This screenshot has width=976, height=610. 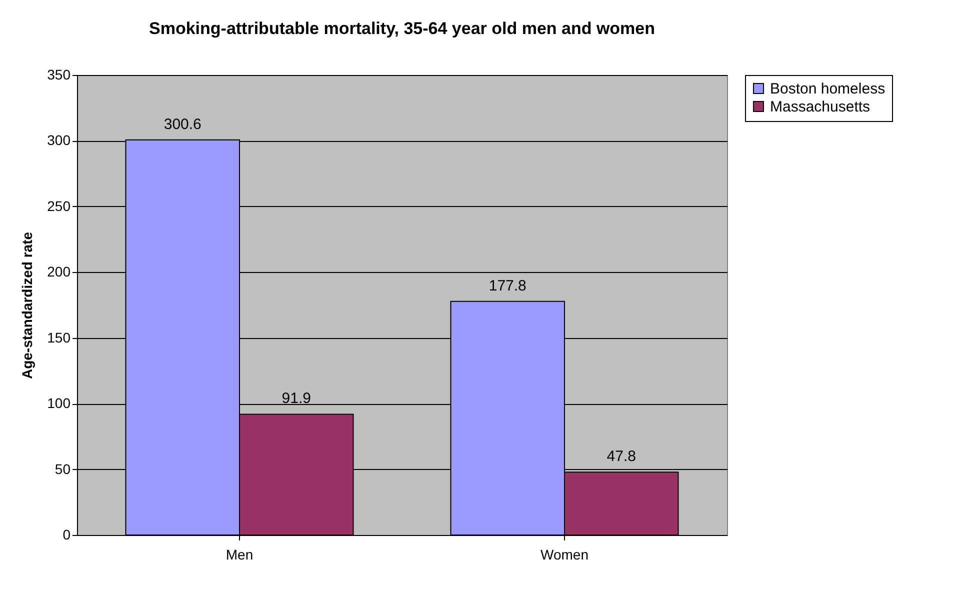 What do you see at coordinates (564, 554) in the screenshot?
I see `x-tick-label: Women` at bounding box center [564, 554].